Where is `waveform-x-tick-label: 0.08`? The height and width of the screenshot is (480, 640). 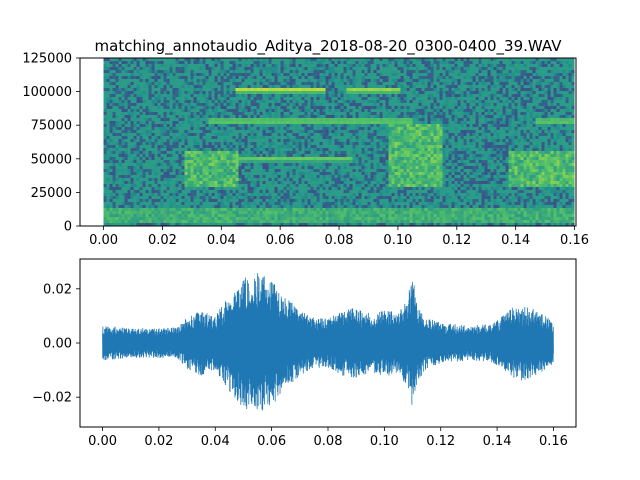
waveform-x-tick-label: 0.08 is located at coordinates (328, 441).